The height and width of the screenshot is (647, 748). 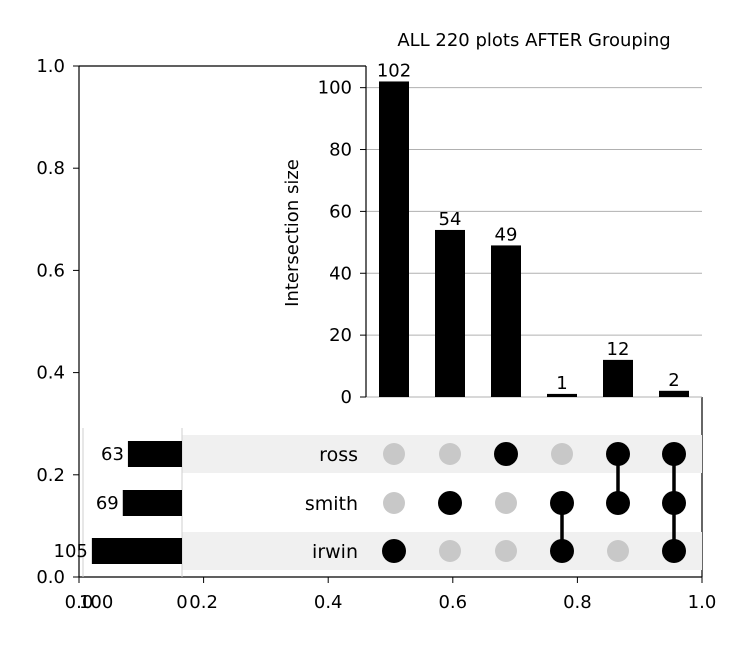 What do you see at coordinates (533, 40) in the screenshot?
I see `chart-title: ALL 220 plots AFTER Grouping` at bounding box center [533, 40].